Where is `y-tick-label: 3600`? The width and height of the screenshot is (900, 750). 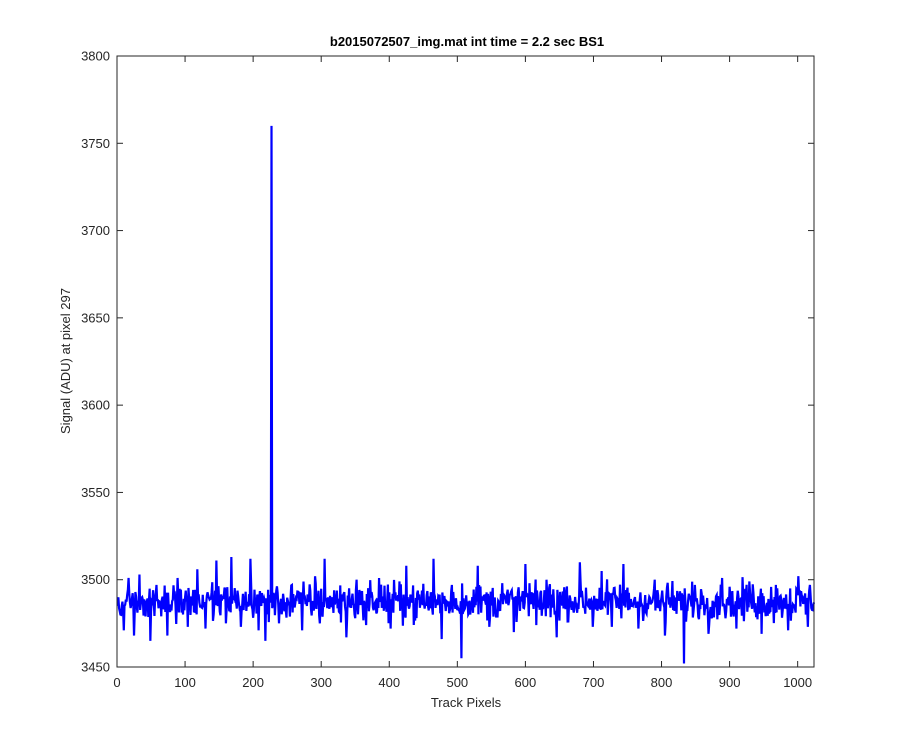
y-tick-label: 3600 is located at coordinates (95, 405).